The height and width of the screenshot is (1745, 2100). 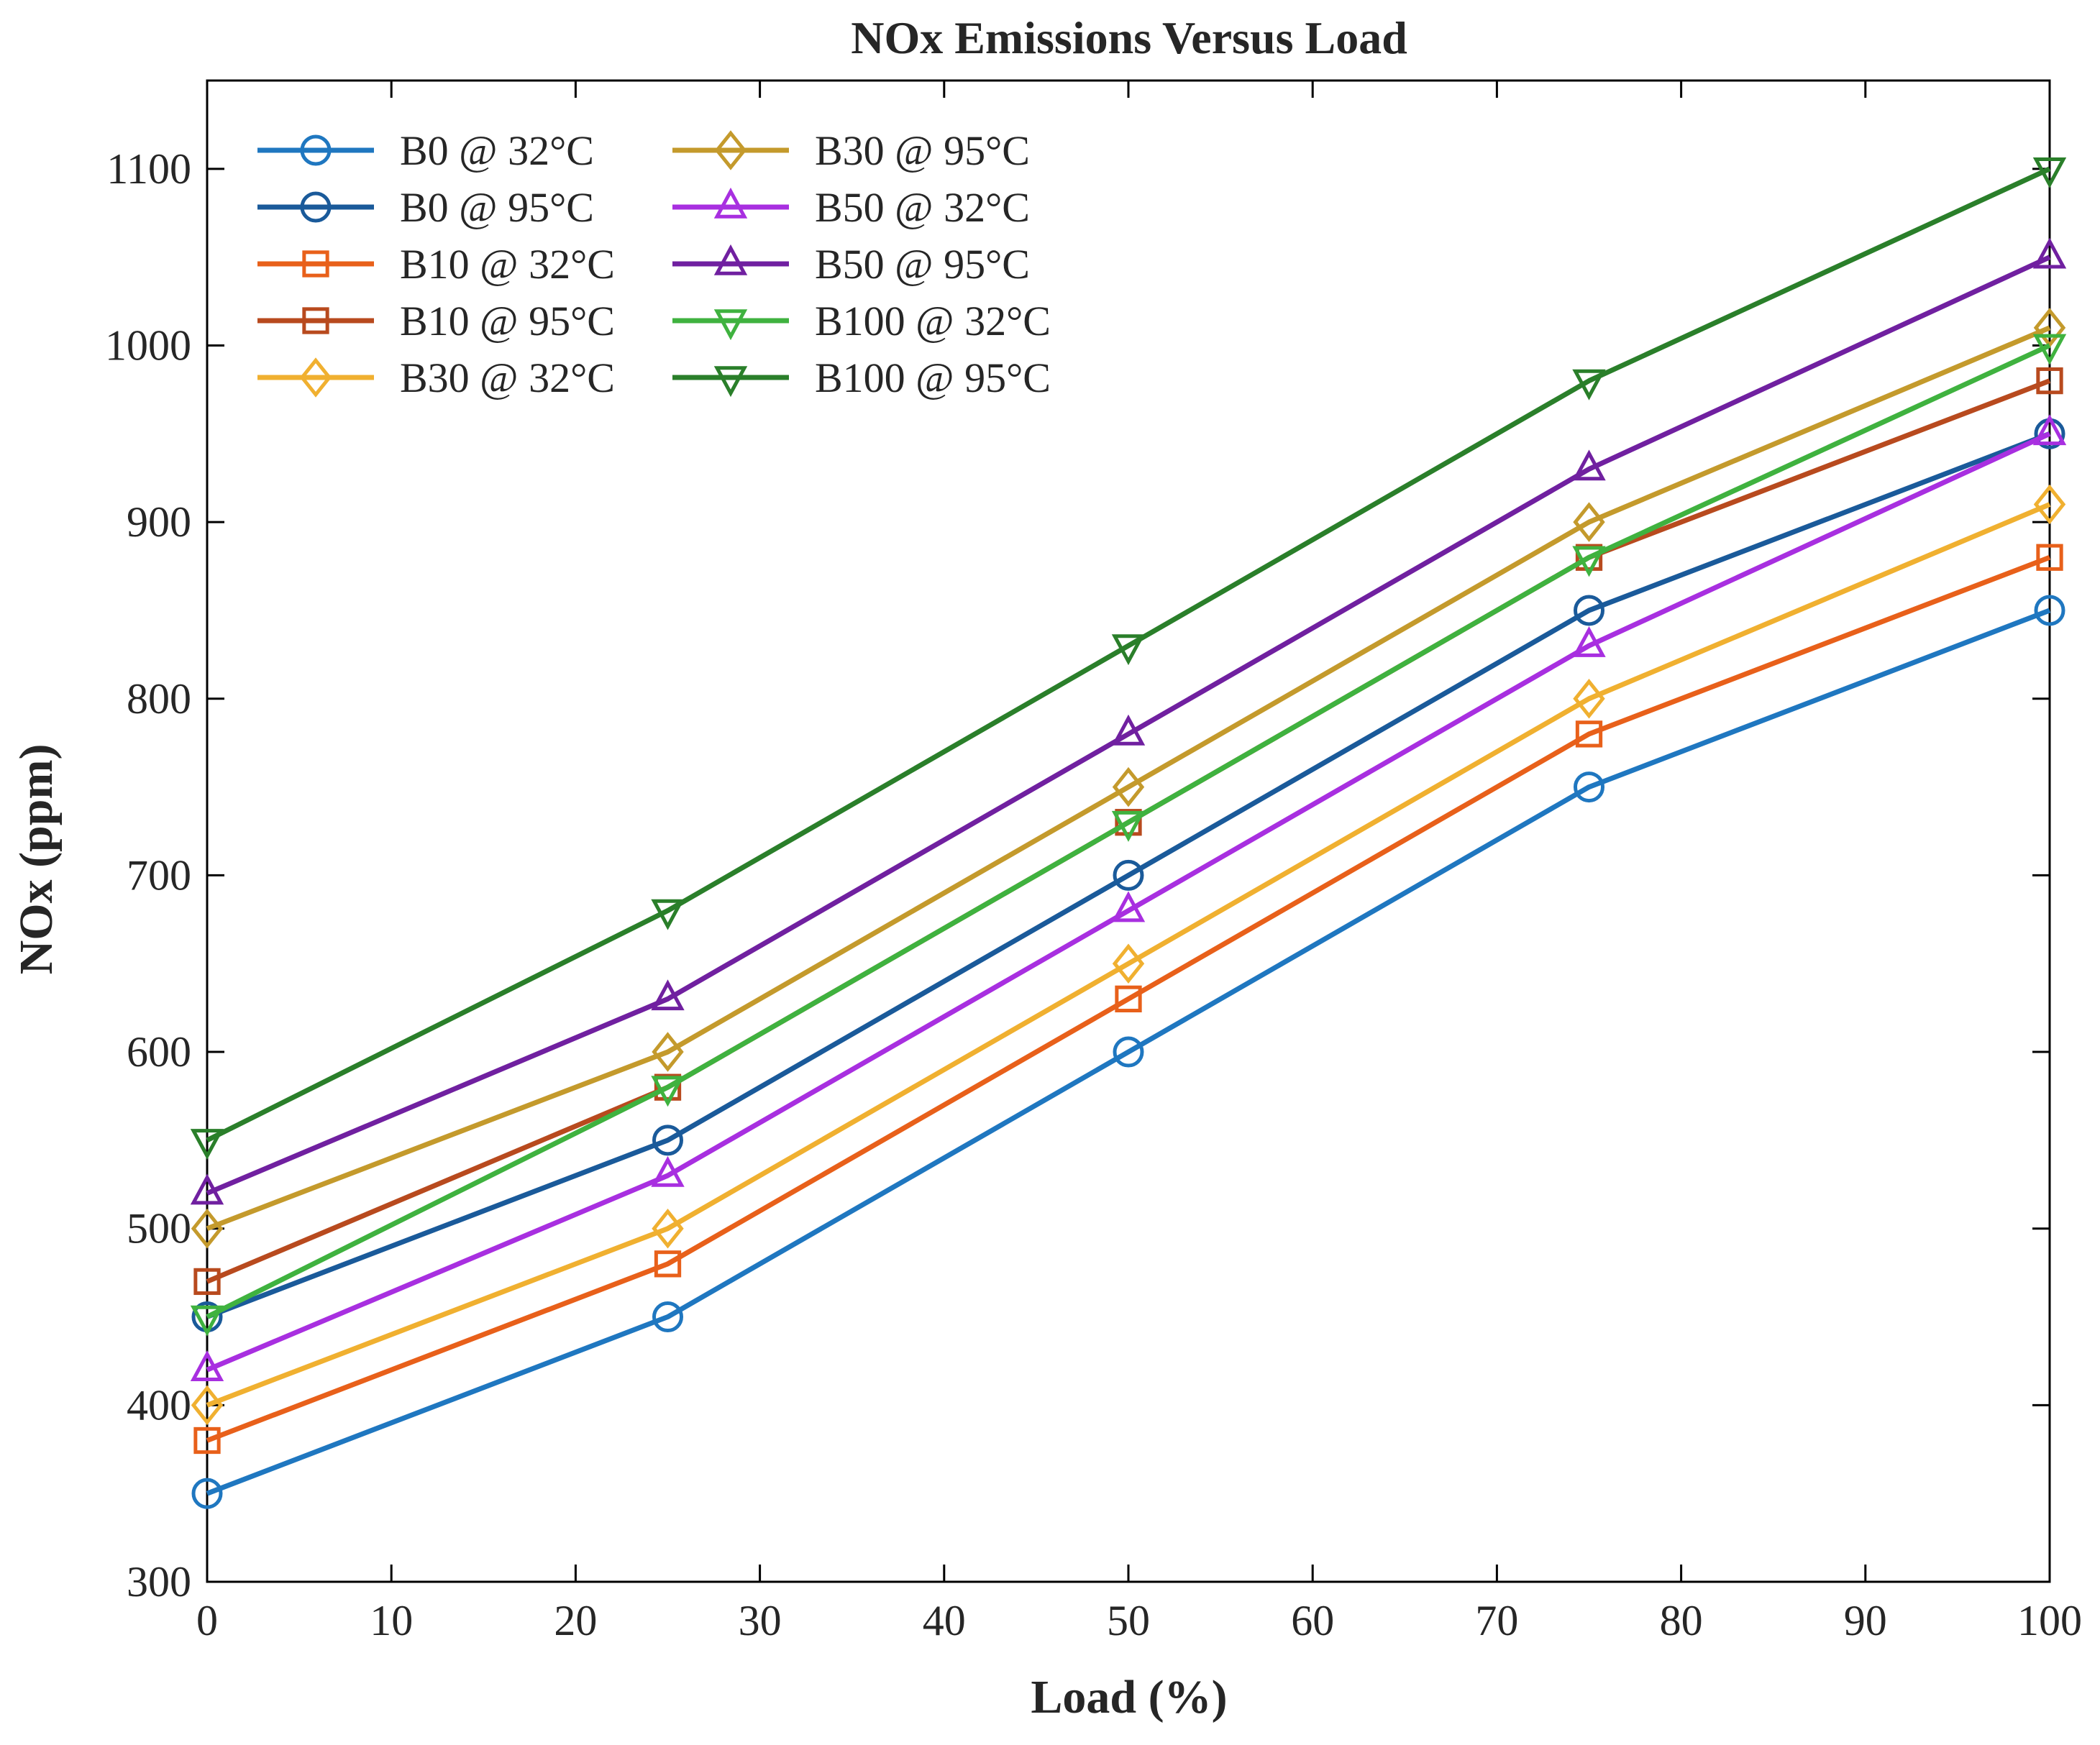 I want to click on x-tick-label: 90, so click(x=1865, y=1621).